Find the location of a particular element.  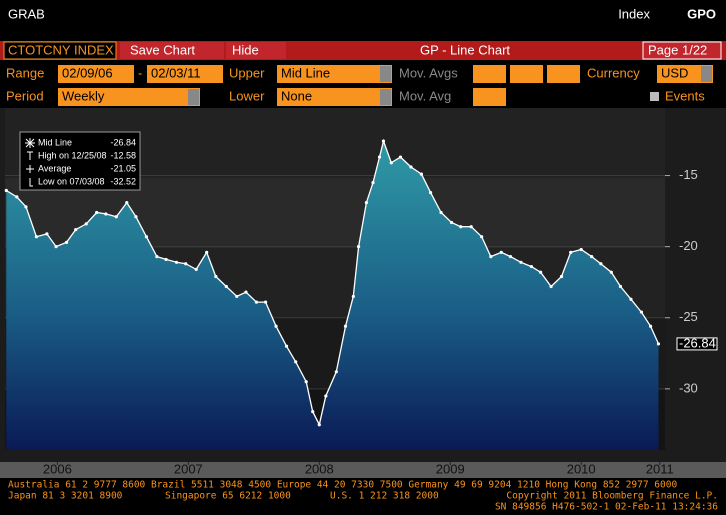

legend-value: -12.58 is located at coordinates (123, 155).